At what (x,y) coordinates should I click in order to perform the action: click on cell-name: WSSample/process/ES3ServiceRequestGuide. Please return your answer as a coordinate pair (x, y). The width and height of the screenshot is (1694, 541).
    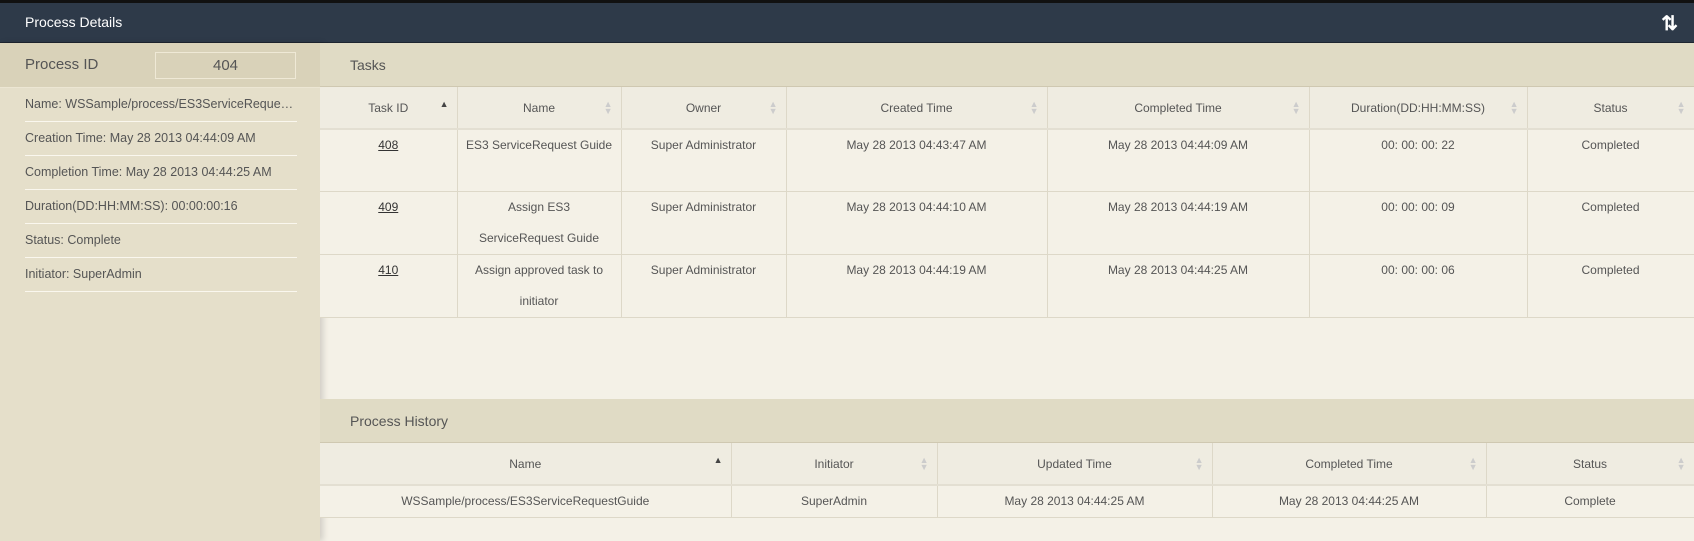
    Looking at the image, I should click on (526, 501).